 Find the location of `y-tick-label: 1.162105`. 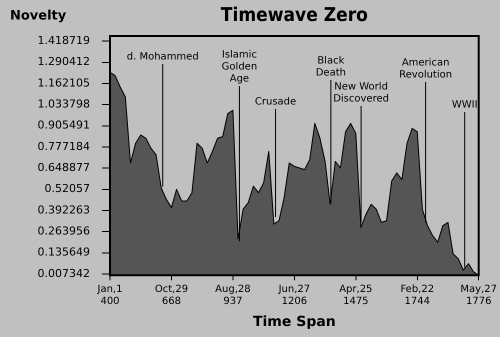

y-tick-label: 1.162105 is located at coordinates (64, 83).